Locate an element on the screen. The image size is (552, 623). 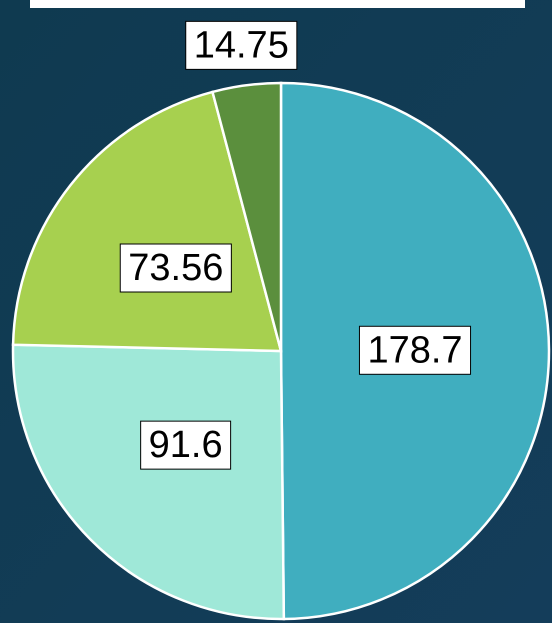
data-label: 91.6 is located at coordinates (186, 445).